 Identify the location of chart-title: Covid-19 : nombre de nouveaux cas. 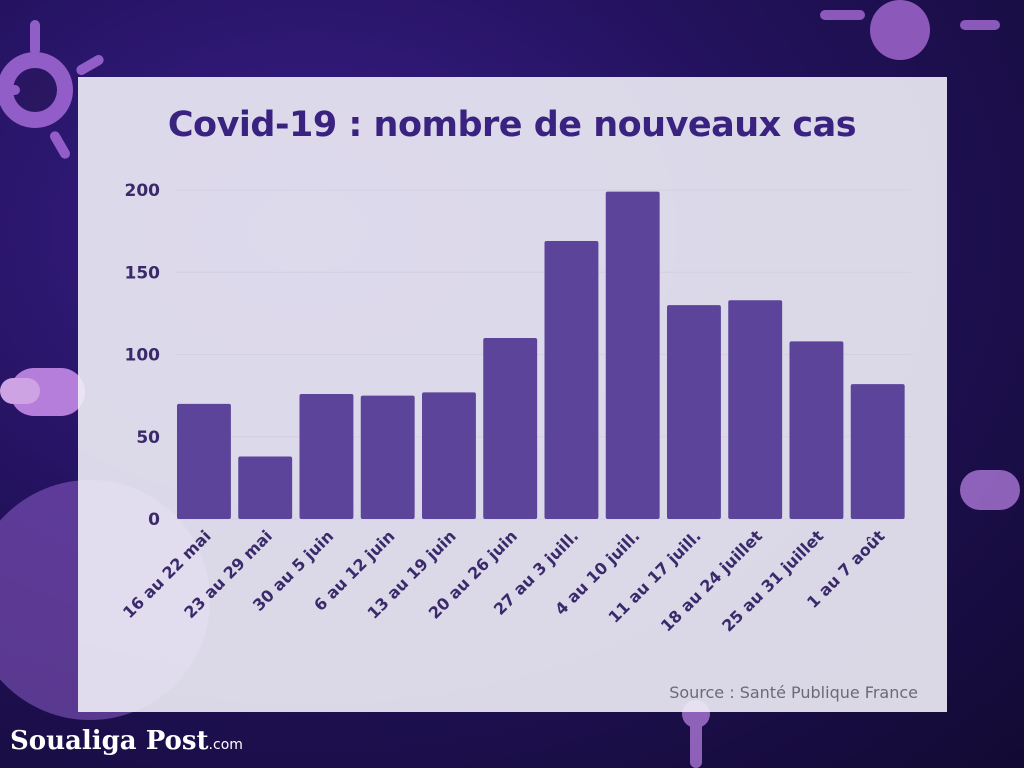
(512, 125).